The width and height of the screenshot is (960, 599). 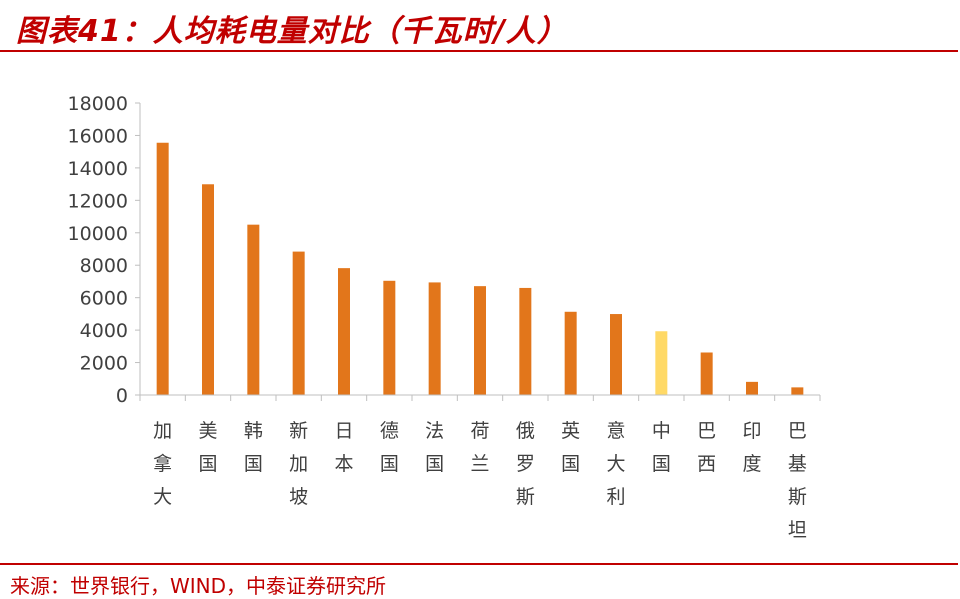 I want to click on y-tick-label: 18000, so click(x=98, y=104).